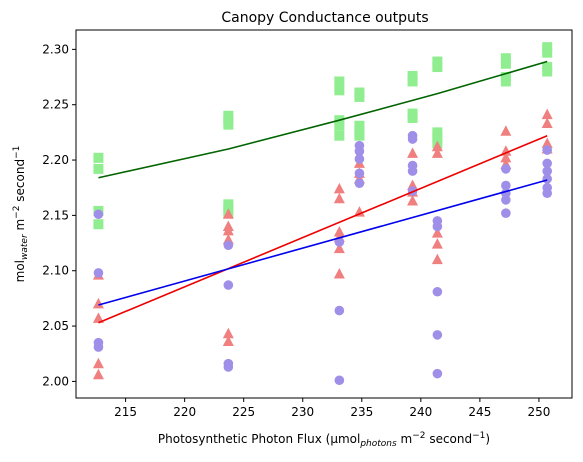 The width and height of the screenshot is (583, 462). I want to click on x-axis-title-sup2: −1, so click(478, 436).